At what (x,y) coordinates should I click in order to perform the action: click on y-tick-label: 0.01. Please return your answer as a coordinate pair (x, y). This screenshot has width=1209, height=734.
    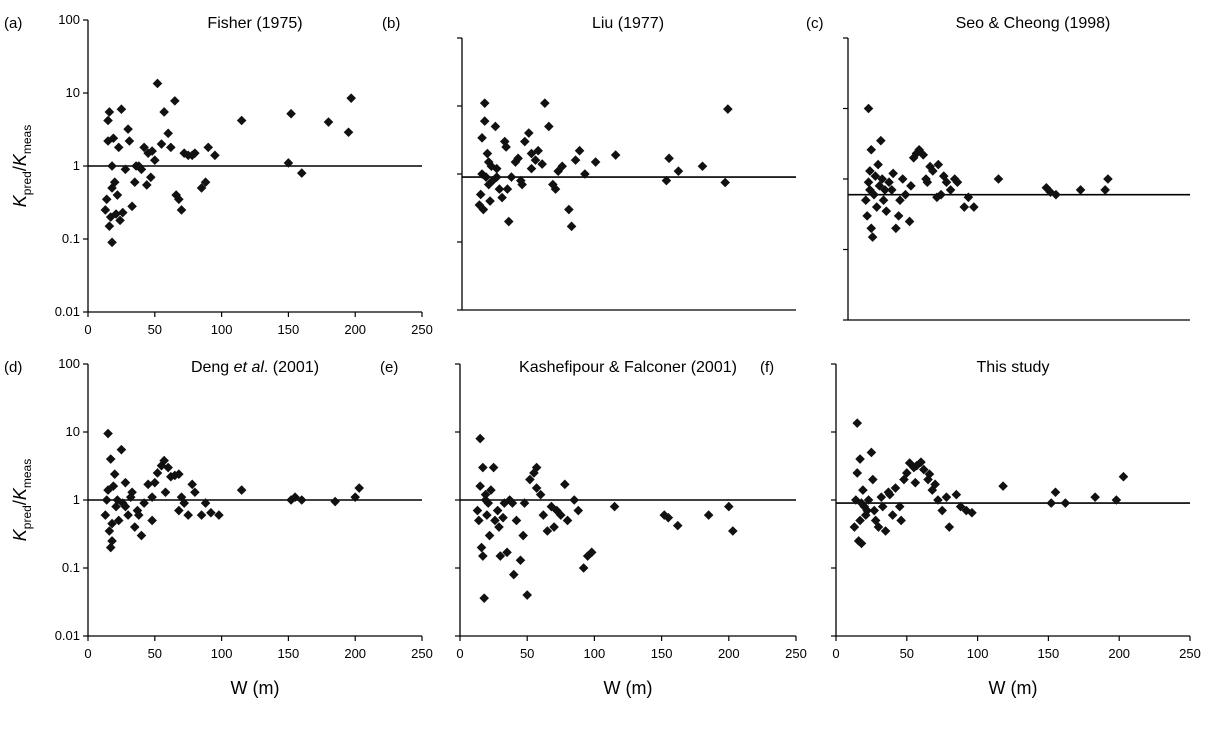
    Looking at the image, I should click on (67, 635).